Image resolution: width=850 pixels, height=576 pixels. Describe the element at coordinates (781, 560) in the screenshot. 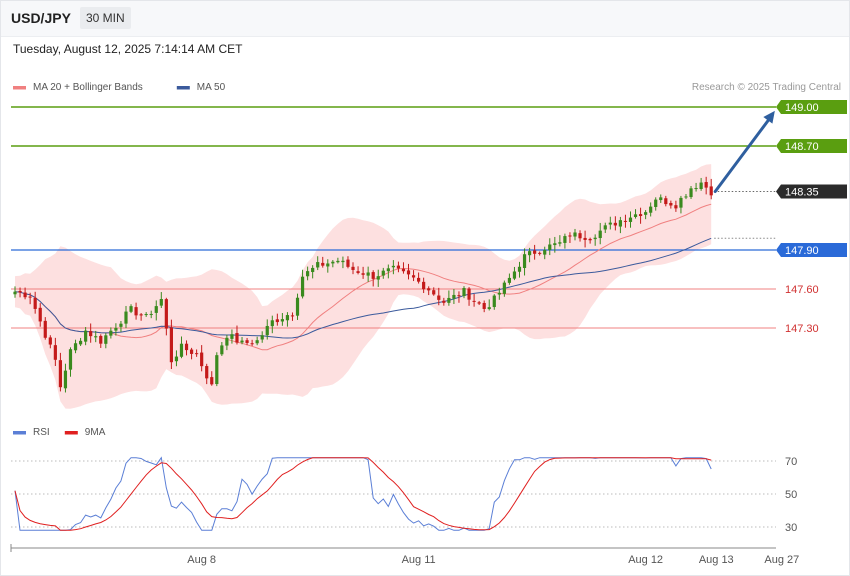

I see `x-tick-label: Aug 27` at that location.